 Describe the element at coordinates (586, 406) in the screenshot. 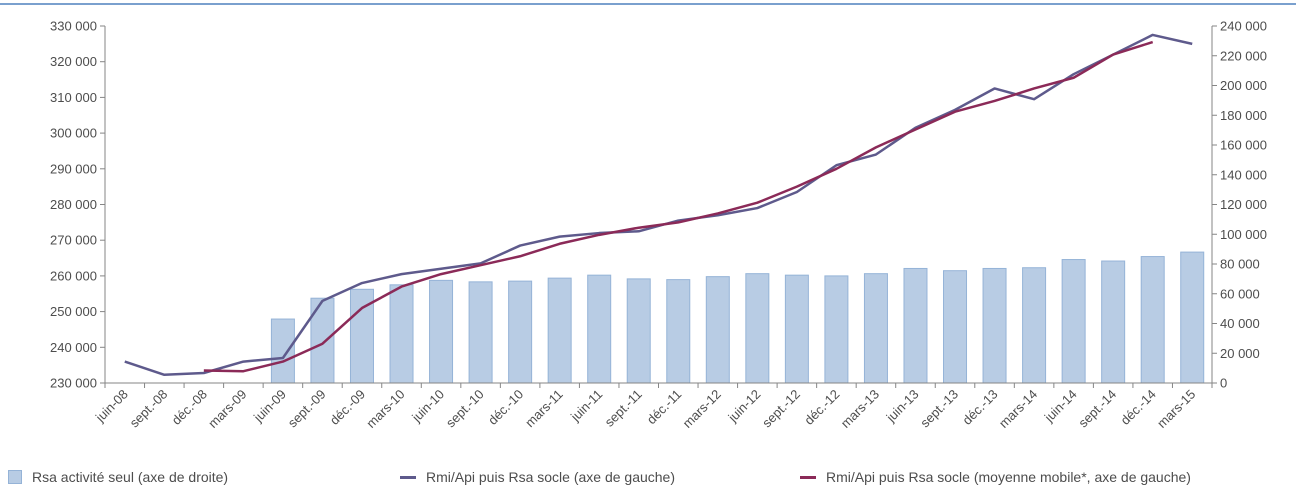

I see `x-tick-label: juin-11` at that location.